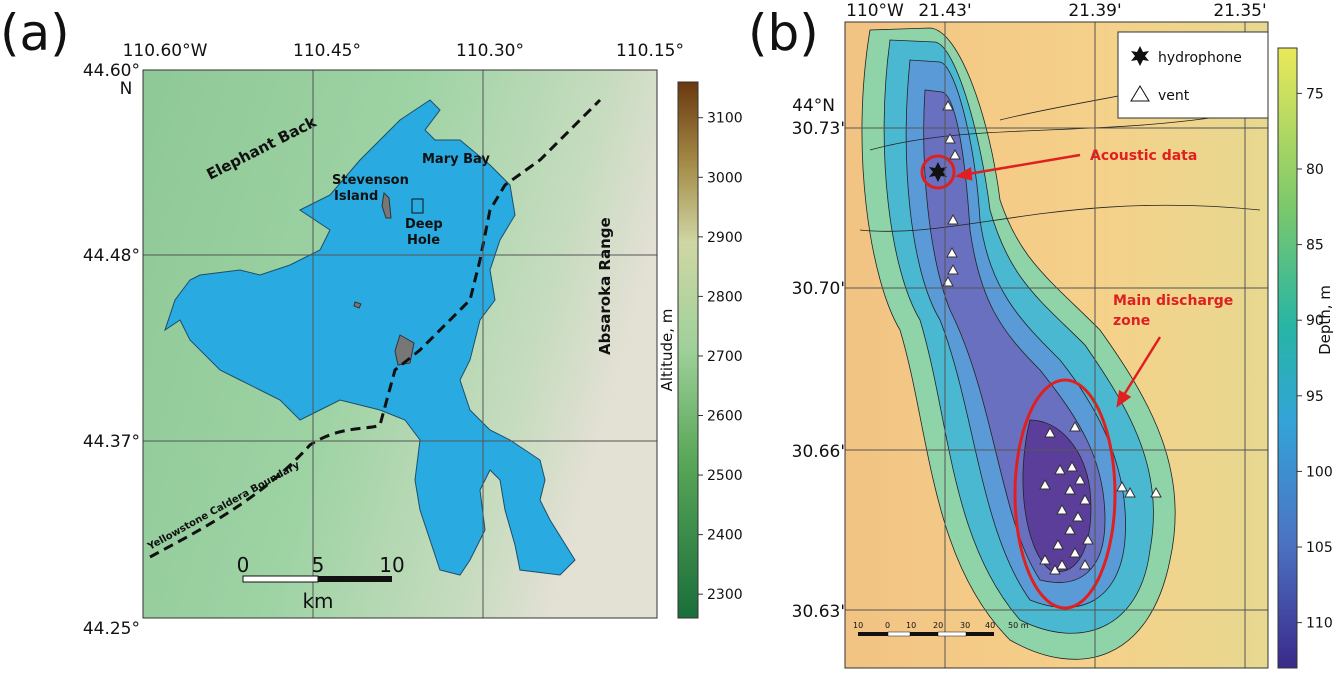 This screenshot has height=675, width=1339. What do you see at coordinates (1094, 11) in the screenshot?
I see `lon-label: 21.39'` at bounding box center [1094, 11].